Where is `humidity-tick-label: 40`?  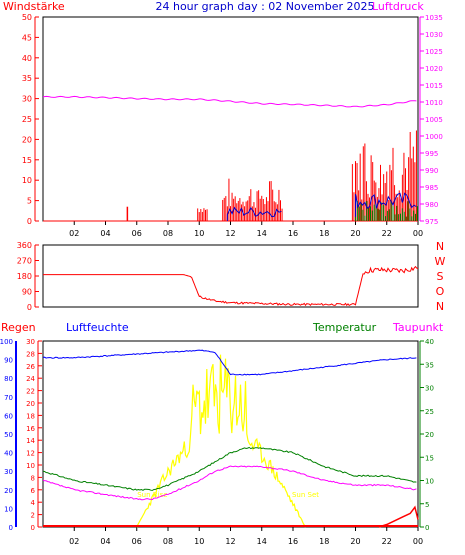 humidity-tick-label: 40 is located at coordinates (8, 454).